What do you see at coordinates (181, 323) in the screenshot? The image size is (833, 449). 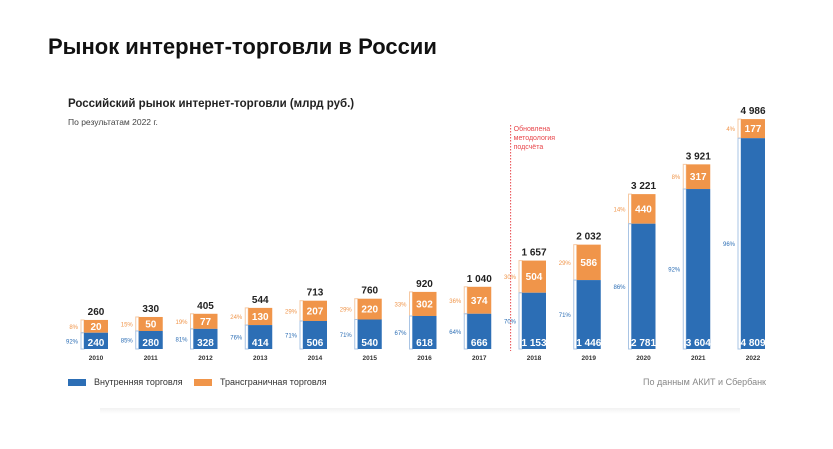 I see `share-label-cross-border: 19%` at bounding box center [181, 323].